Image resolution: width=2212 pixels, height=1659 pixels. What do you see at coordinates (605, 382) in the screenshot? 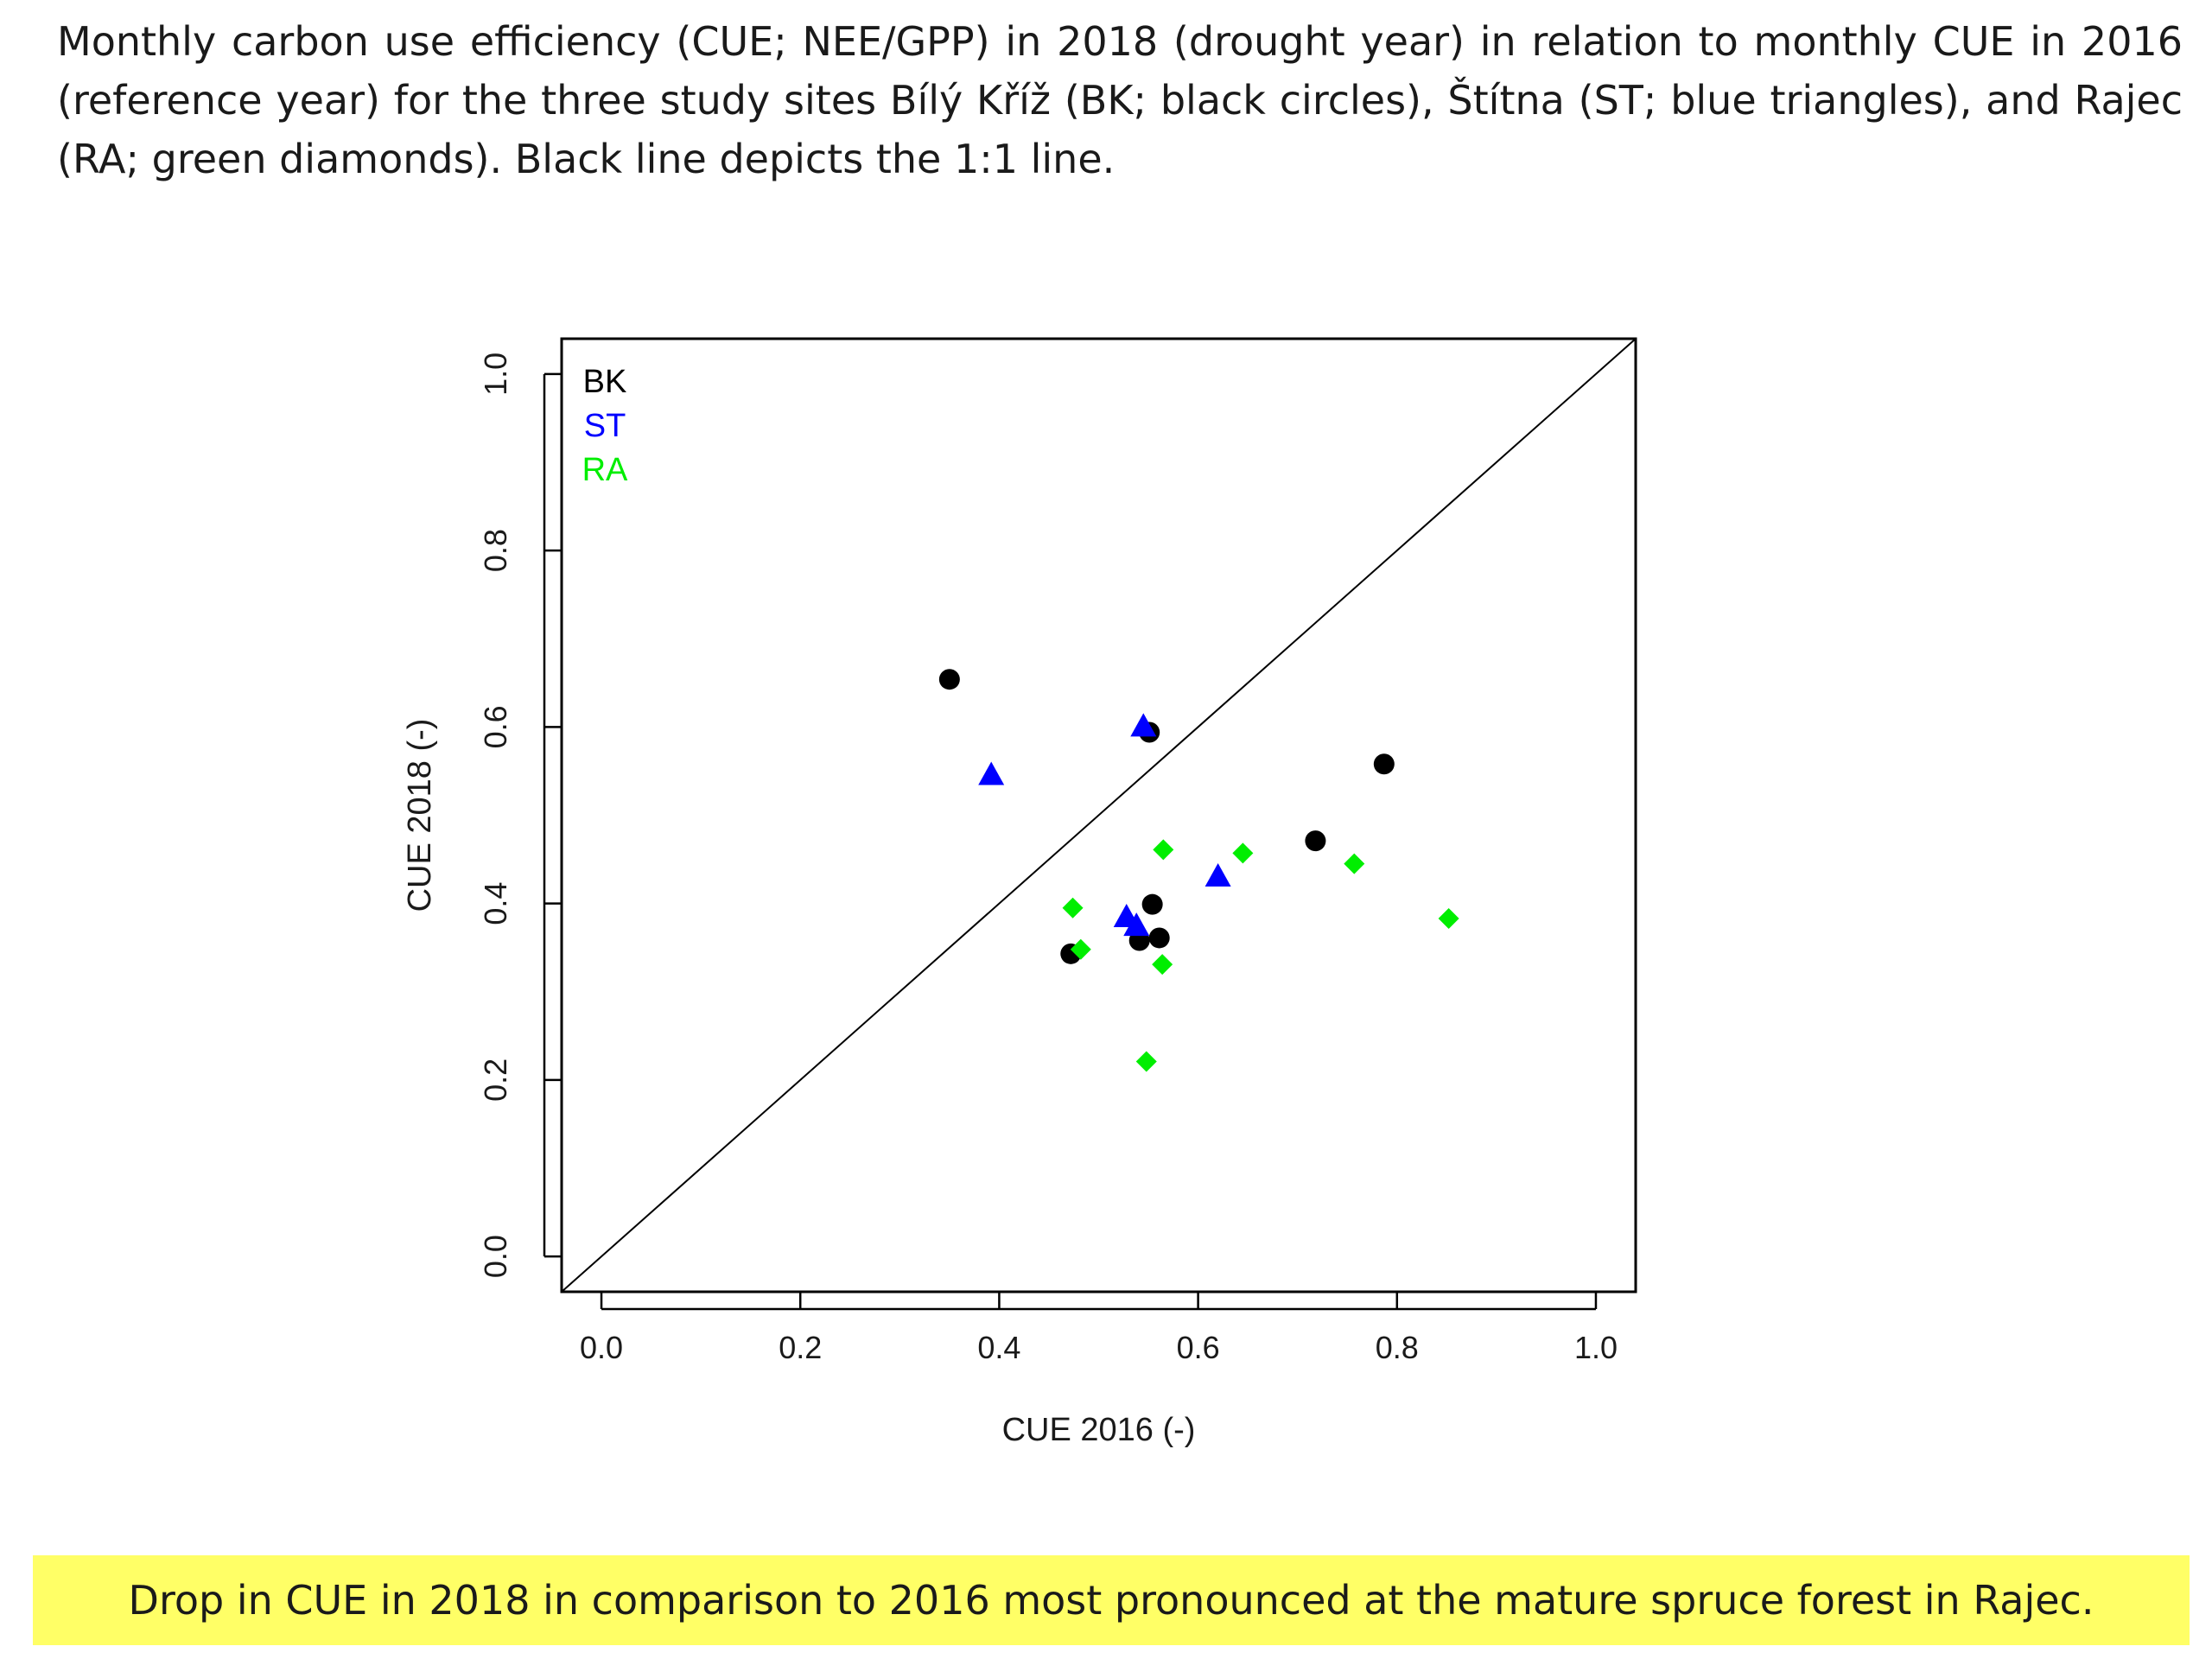
I see `legend-bk: BK` at bounding box center [605, 382].